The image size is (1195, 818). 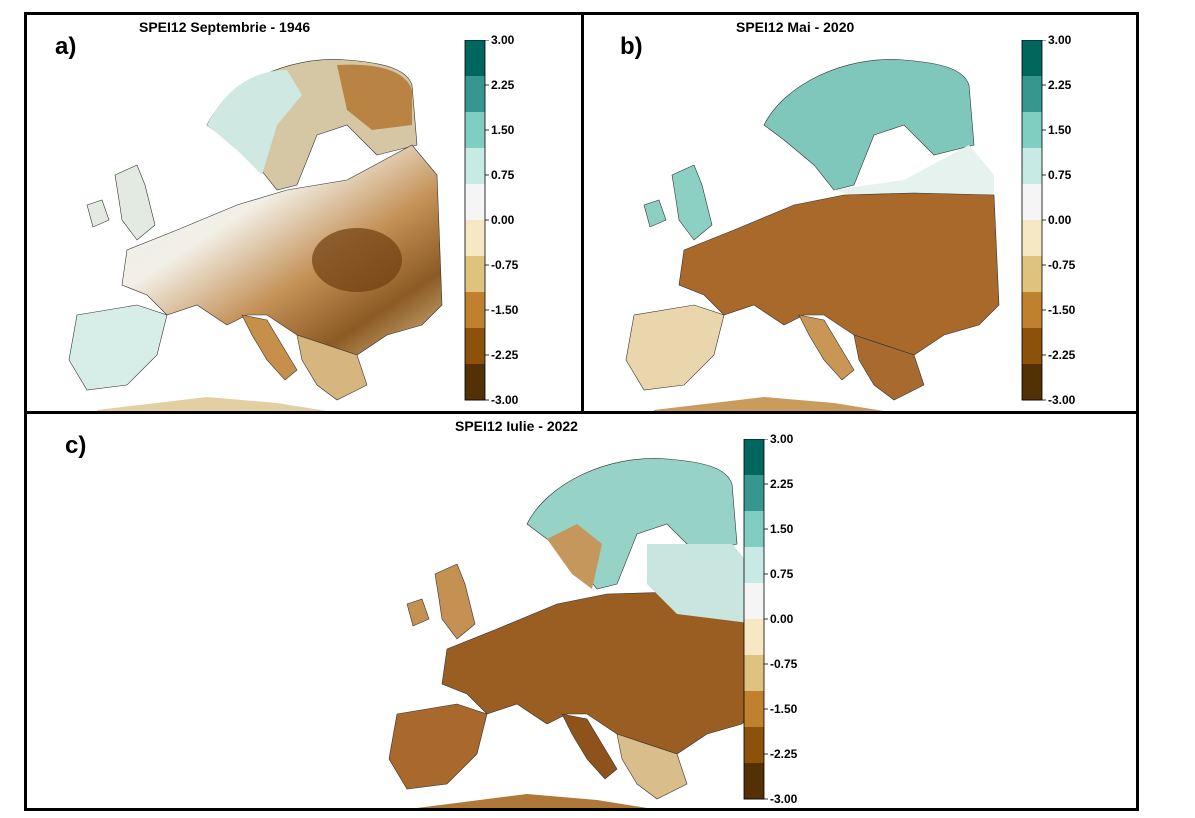 What do you see at coordinates (575, 633) in the screenshot?
I see `map-europe-2022` at bounding box center [575, 633].